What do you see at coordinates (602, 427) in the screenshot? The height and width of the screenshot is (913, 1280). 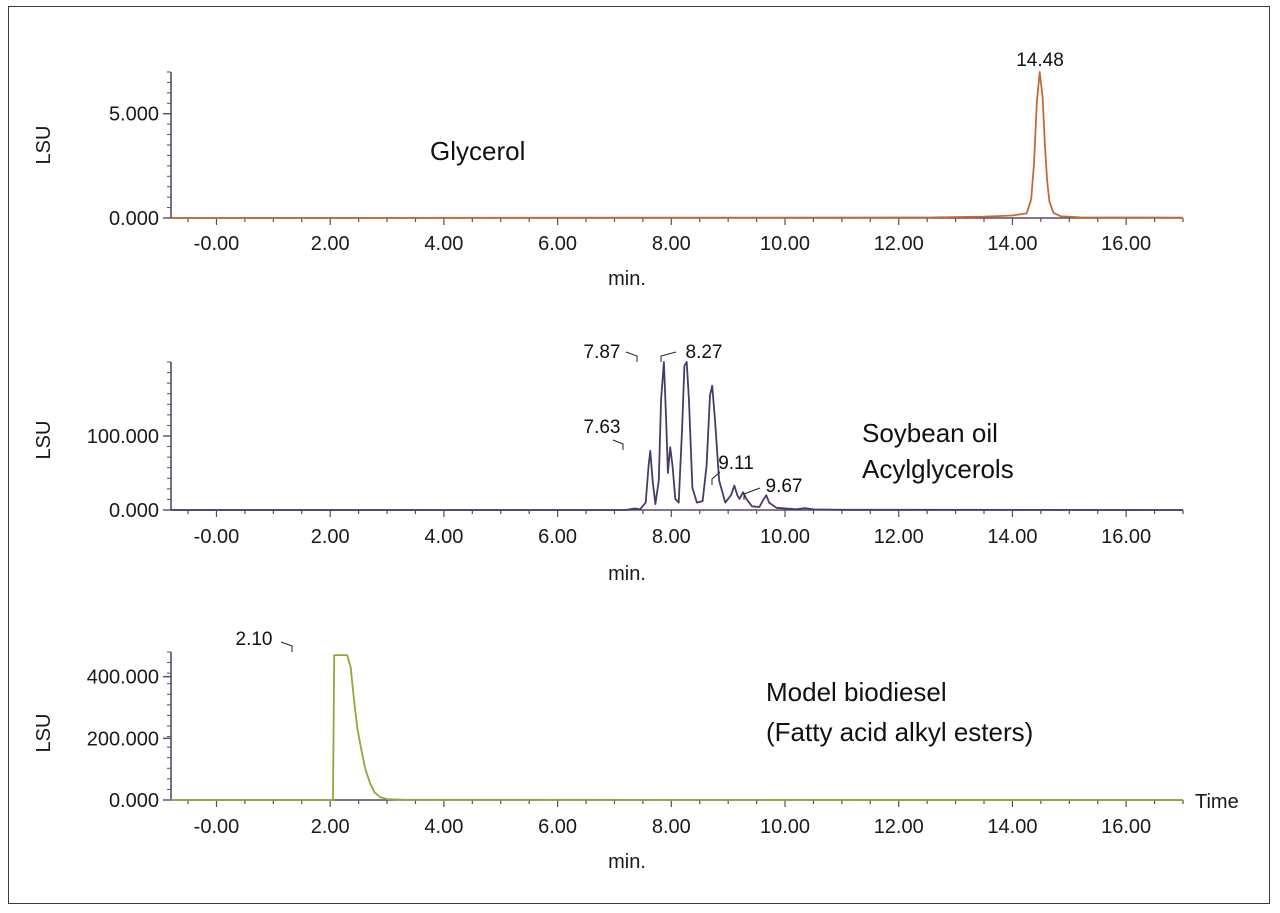 I see `peak-label: 7.63` at bounding box center [602, 427].